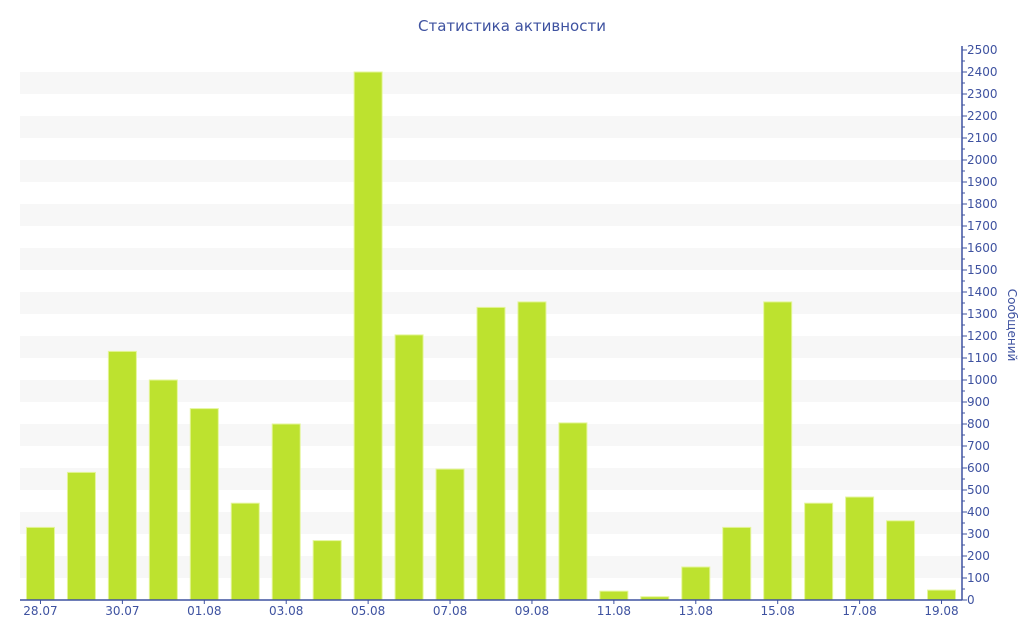 The image size is (1024, 640). Describe the element at coordinates (982, 314) in the screenshot. I see `y-tick-label: 1300` at that location.